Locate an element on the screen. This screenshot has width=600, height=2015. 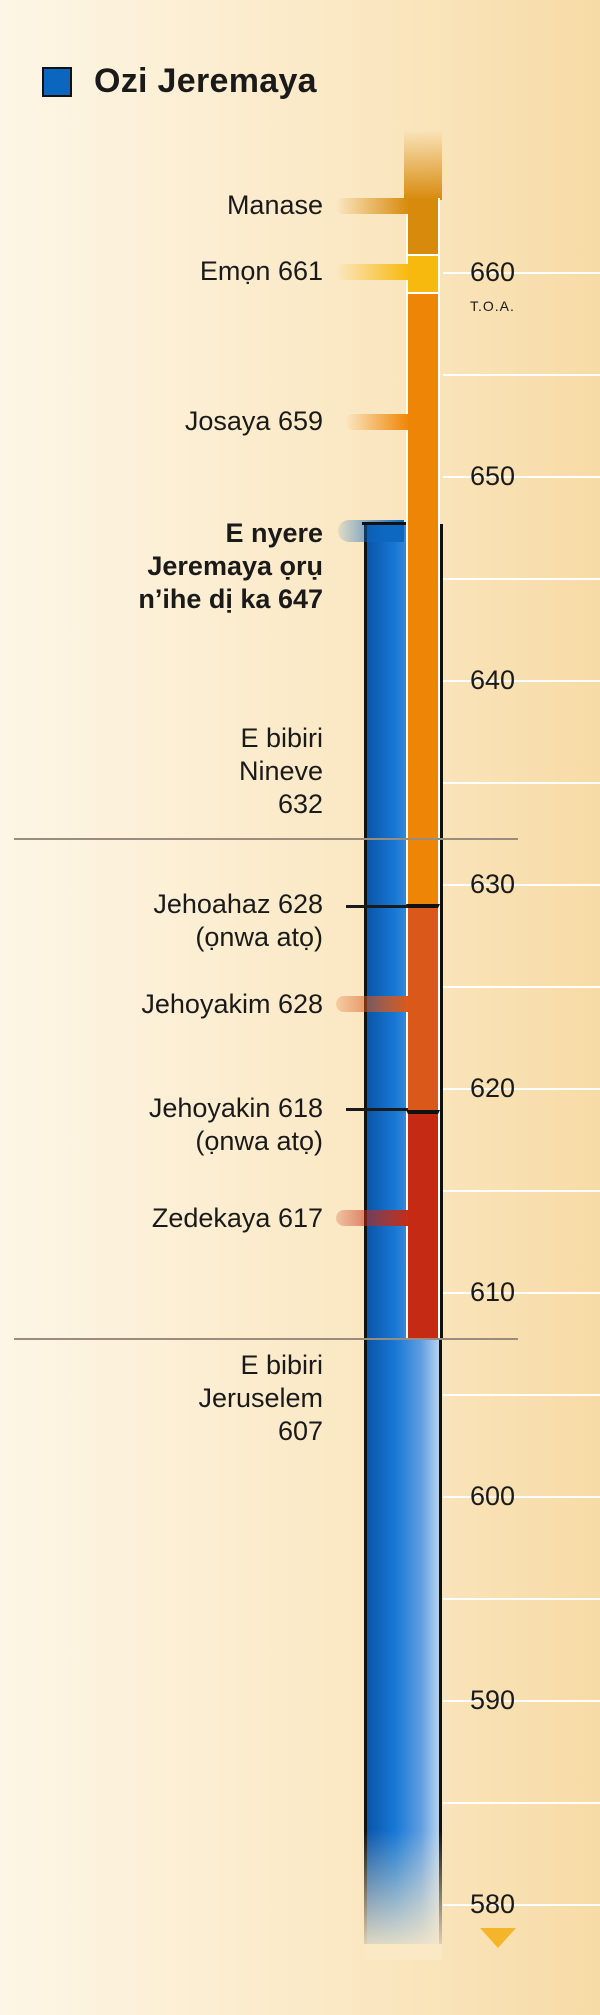
segment-right-edge is located at coordinates (441, 932).